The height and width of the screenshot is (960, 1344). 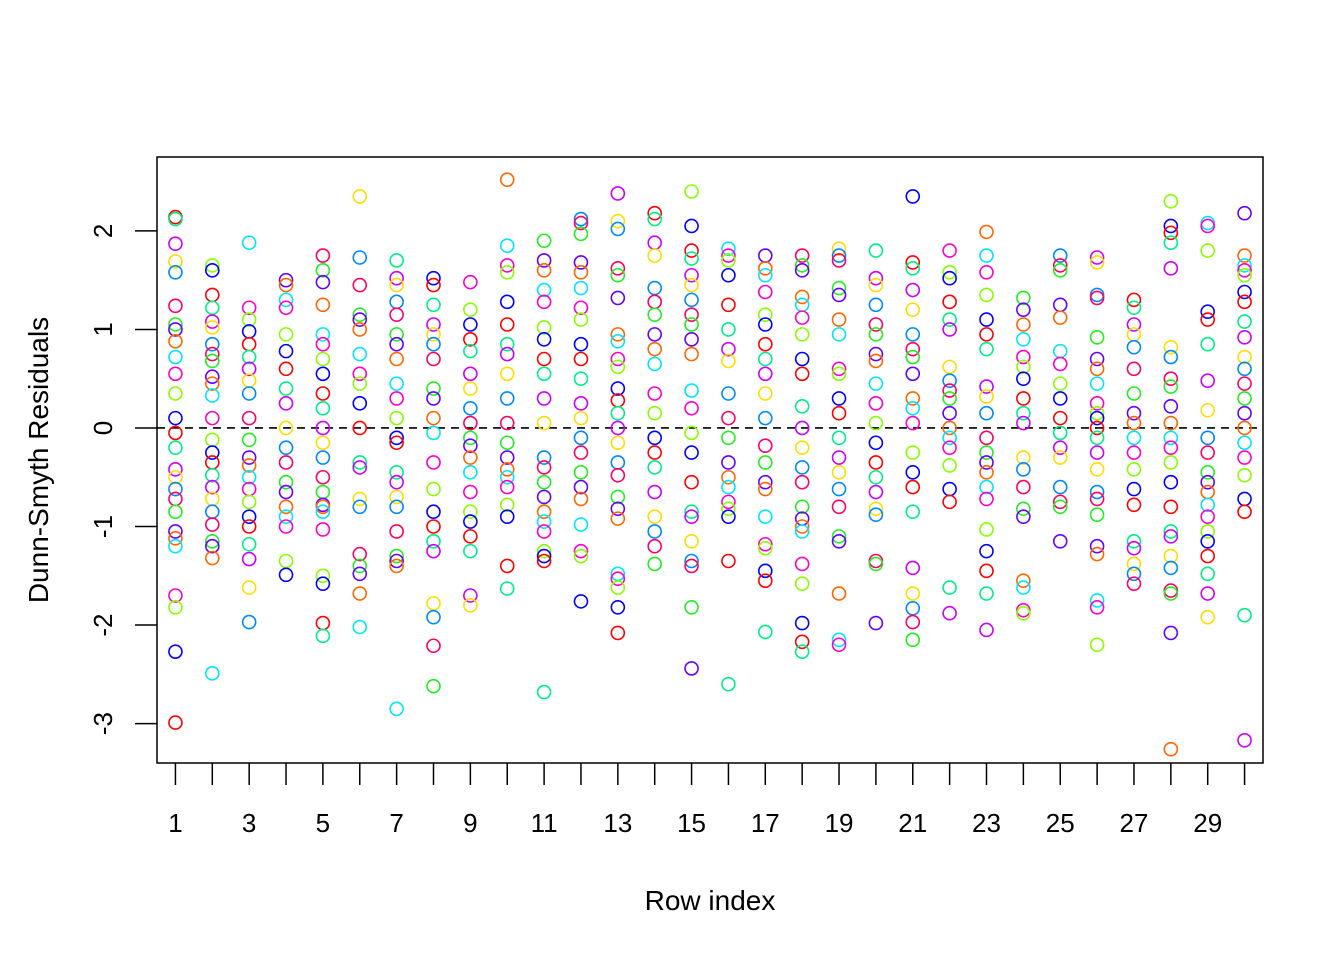 What do you see at coordinates (617, 823) in the screenshot?
I see `x-tick-label: 13` at bounding box center [617, 823].